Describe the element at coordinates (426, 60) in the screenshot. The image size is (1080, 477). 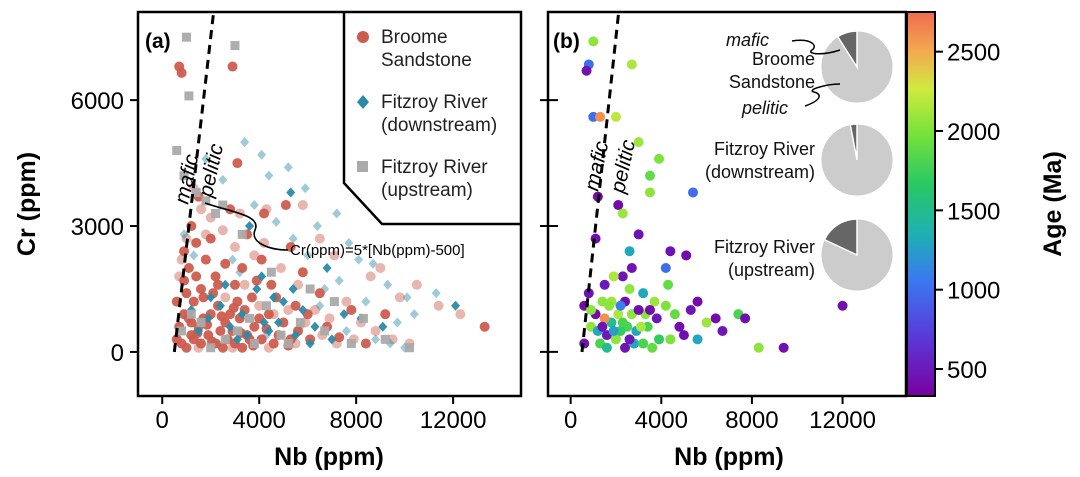
I see `legend-label-broome-line2: Sandstone` at that location.